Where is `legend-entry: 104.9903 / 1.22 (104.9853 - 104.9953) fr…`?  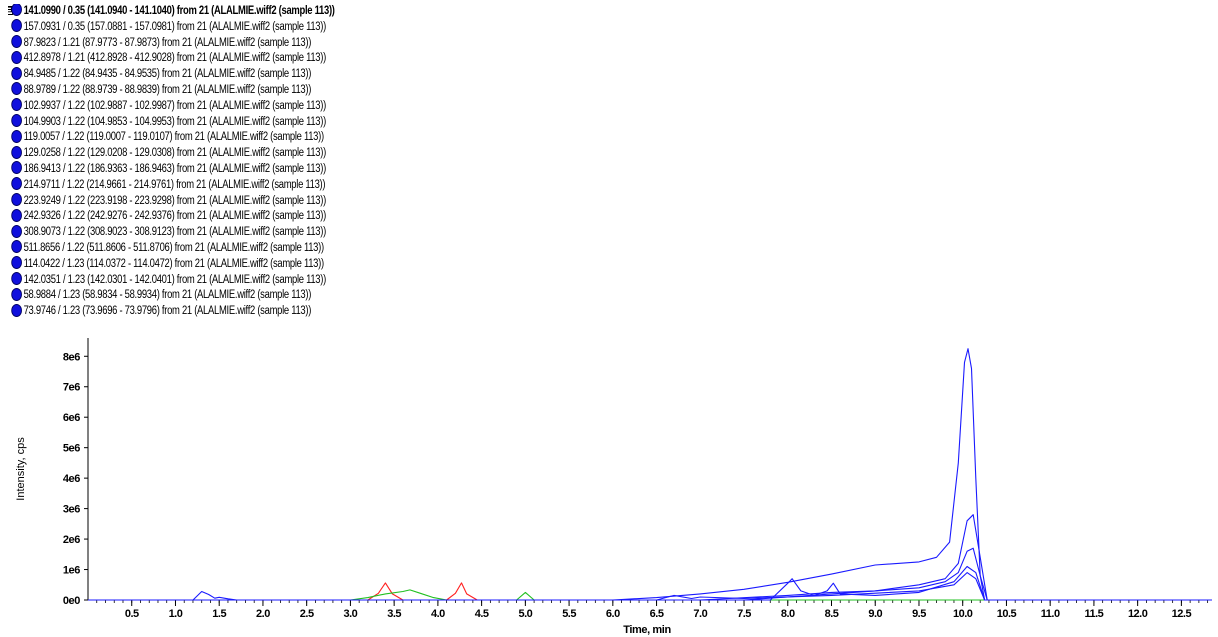
legend-entry: 104.9903 / 1.22 (104.9853 - 104.9953) fr… is located at coordinates (221, 122).